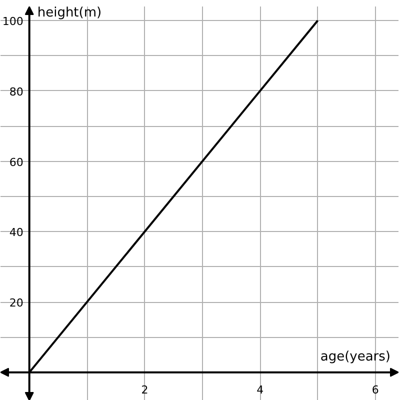 The image size is (400, 400). Describe the element at coordinates (69, 13) in the screenshot. I see `y-axis-title: height(m)` at that location.